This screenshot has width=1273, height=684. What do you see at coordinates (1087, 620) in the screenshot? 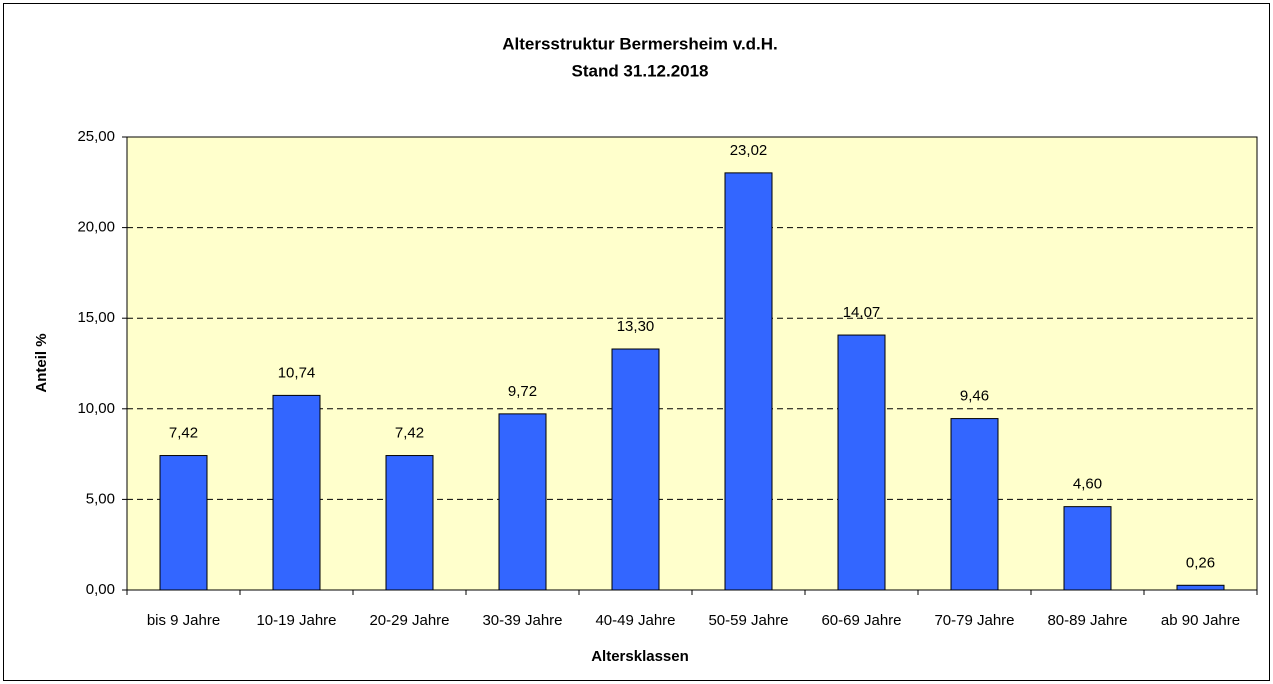
I see `x-tick-label: 80-89 Jahre` at bounding box center [1087, 620].